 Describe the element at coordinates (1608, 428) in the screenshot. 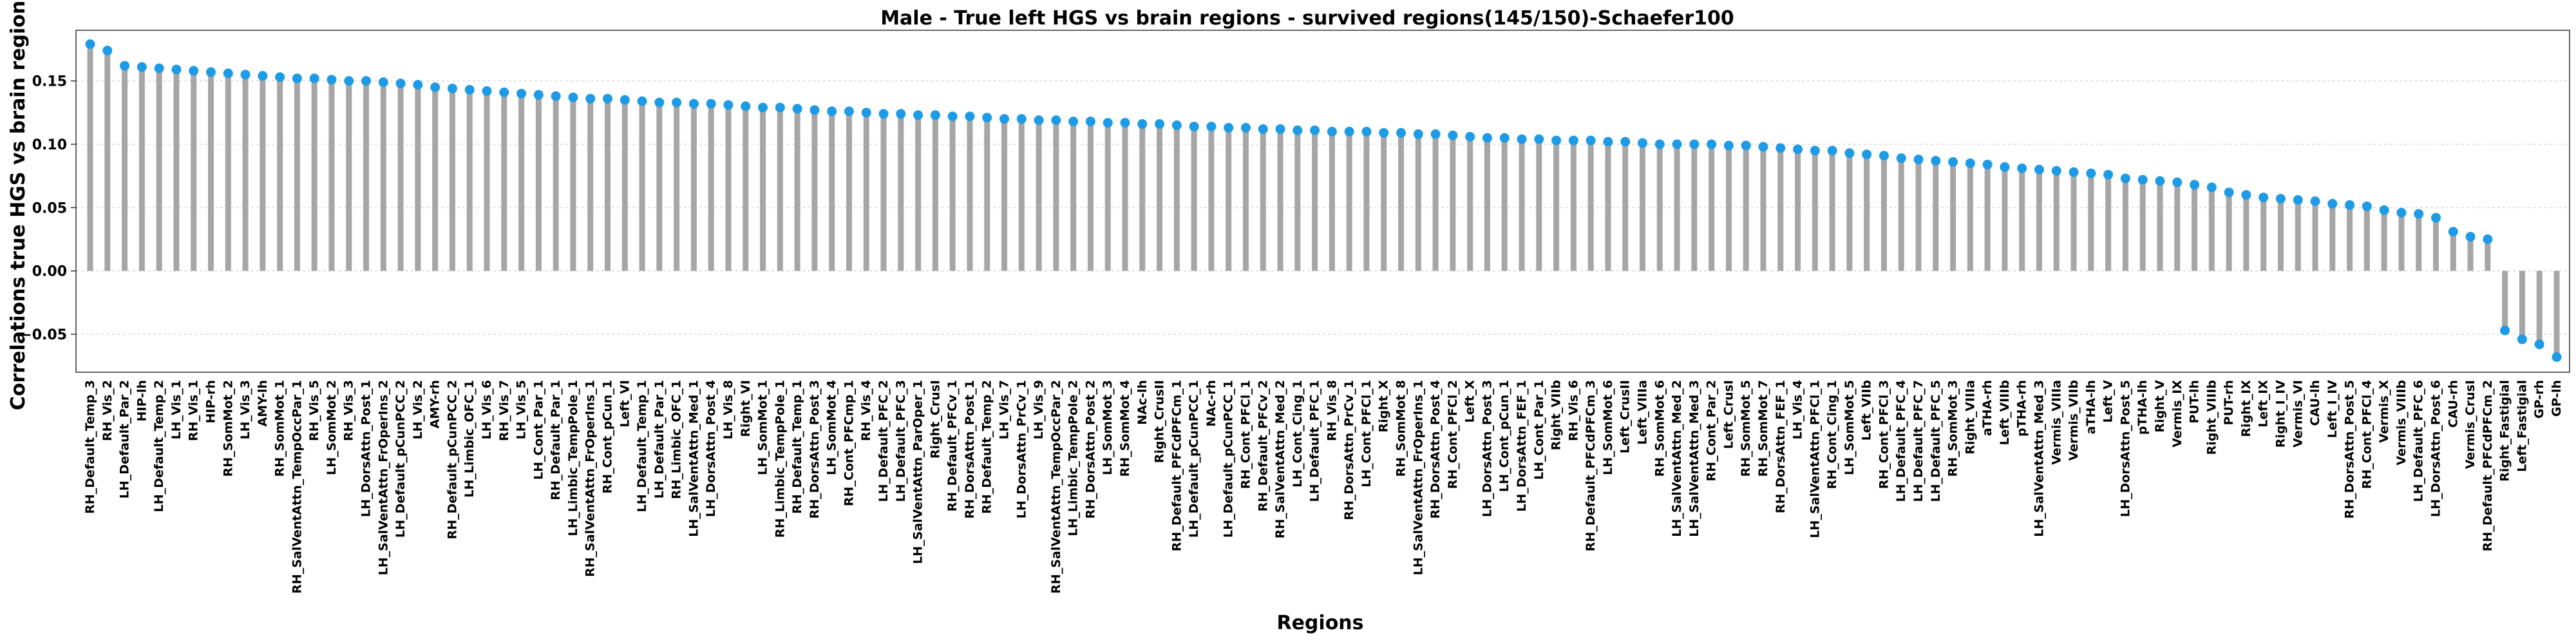

I see `x-tick-label: LH_SomMot_6` at that location.